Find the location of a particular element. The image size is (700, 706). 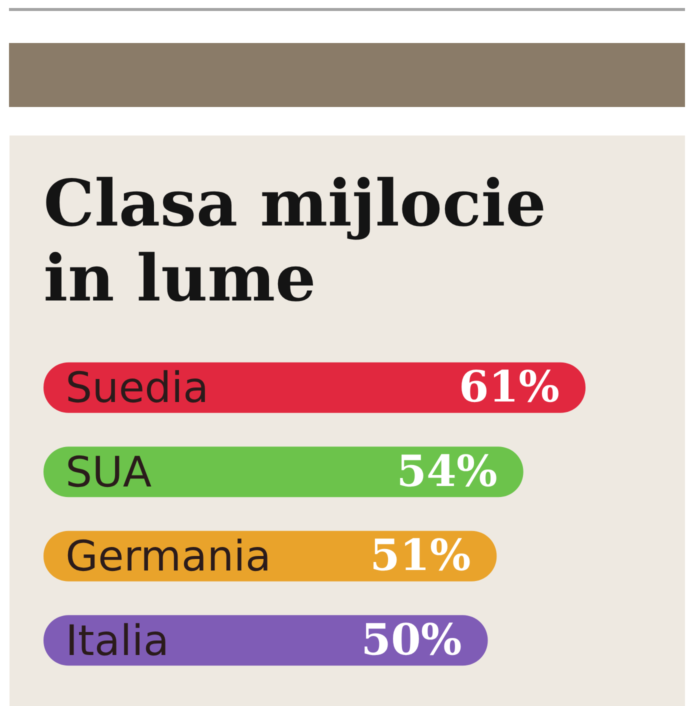

y-tick-label: Suedia is located at coordinates (137, 387).